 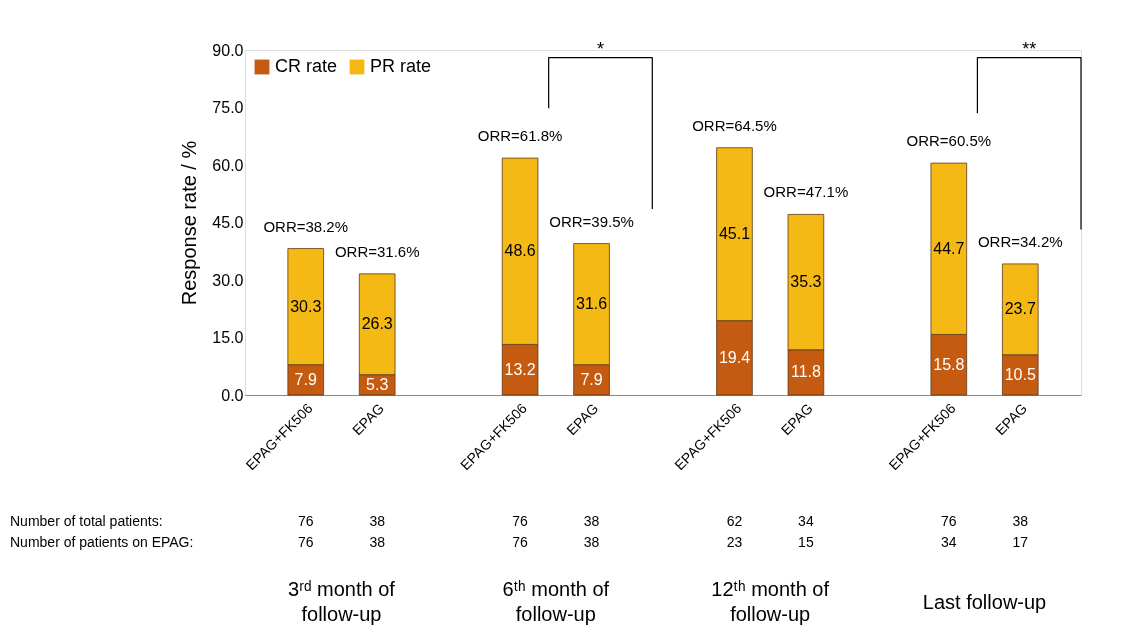 What do you see at coordinates (734, 542) in the screenshot?
I see `text: 23` at bounding box center [734, 542].